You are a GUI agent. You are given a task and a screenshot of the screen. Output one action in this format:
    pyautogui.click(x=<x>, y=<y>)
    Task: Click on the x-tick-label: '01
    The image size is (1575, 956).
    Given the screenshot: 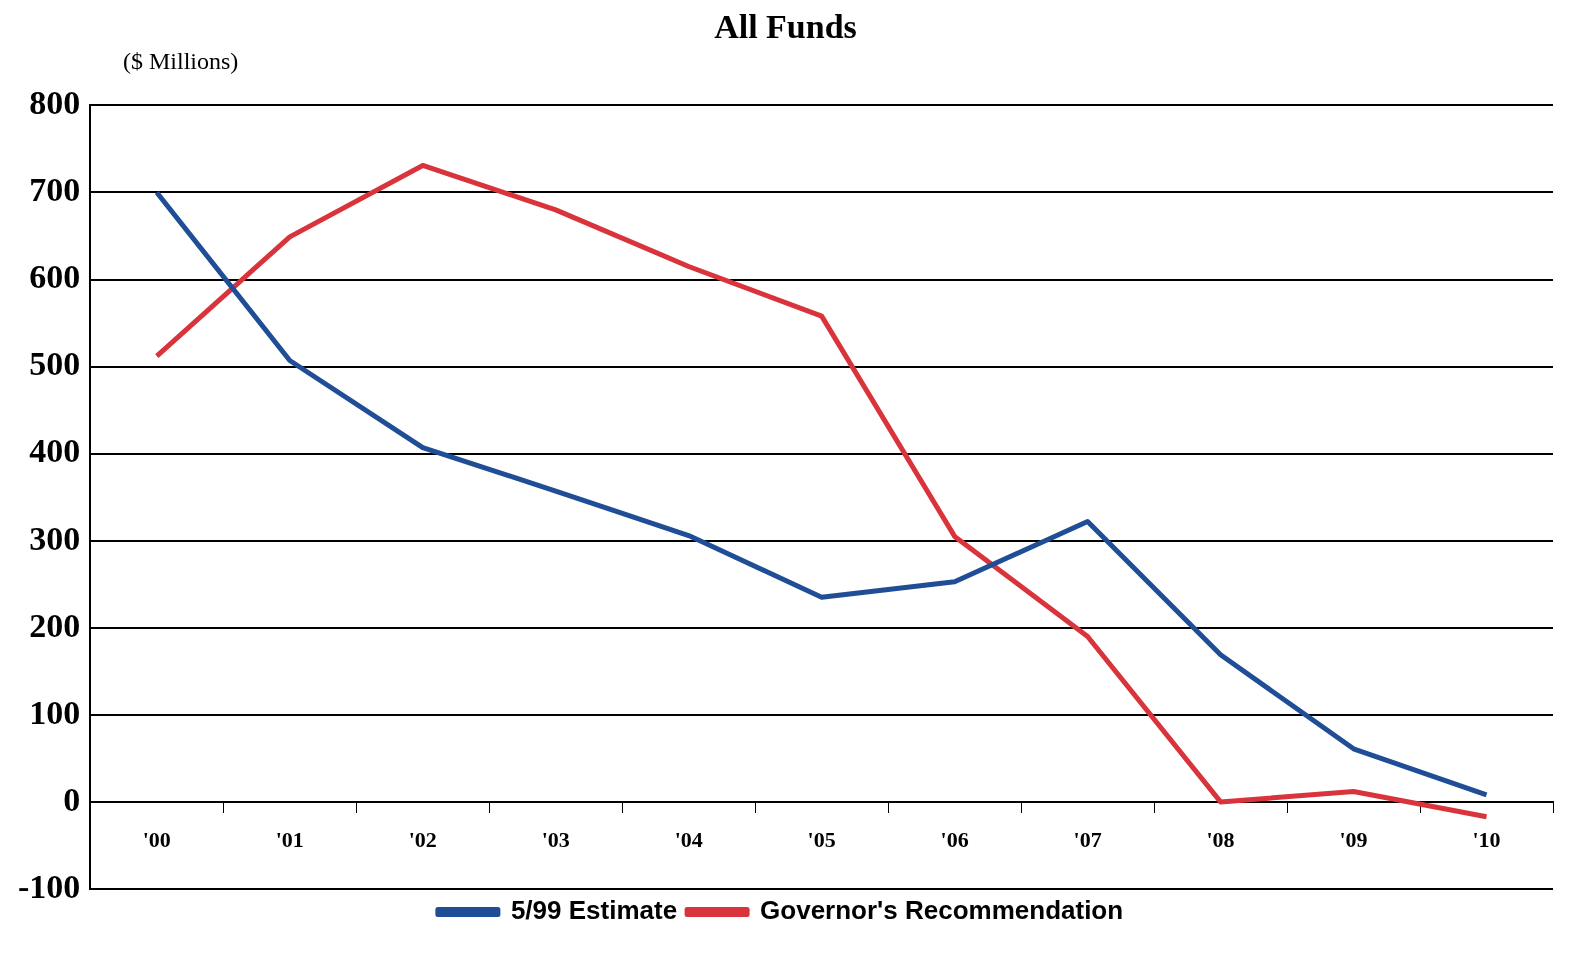 What is the action you would take?
    pyautogui.click(x=289, y=839)
    